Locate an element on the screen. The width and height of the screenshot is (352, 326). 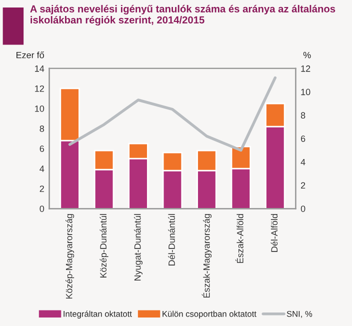
x-tick-label: Közép-Magyarország is located at coordinates (70, 256).